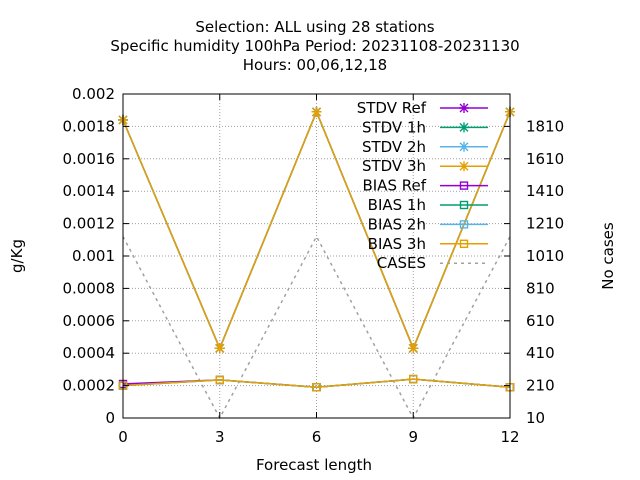  I want to click on y-tick-label: 0.0004, so click(89, 353).